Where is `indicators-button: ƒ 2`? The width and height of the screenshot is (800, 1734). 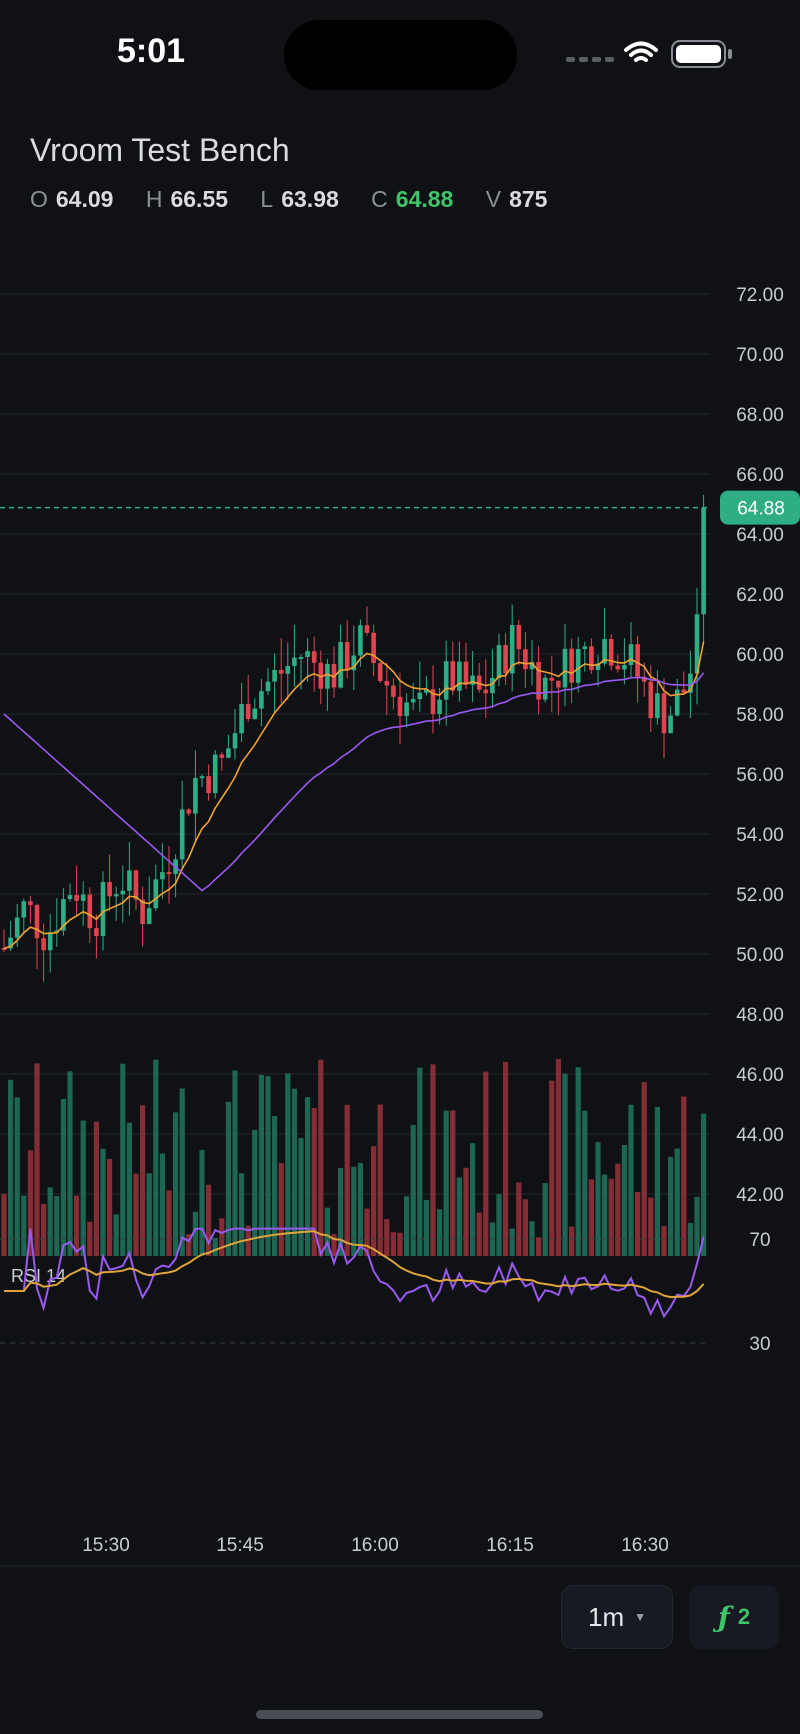
indicators-button: ƒ 2 is located at coordinates (734, 1617).